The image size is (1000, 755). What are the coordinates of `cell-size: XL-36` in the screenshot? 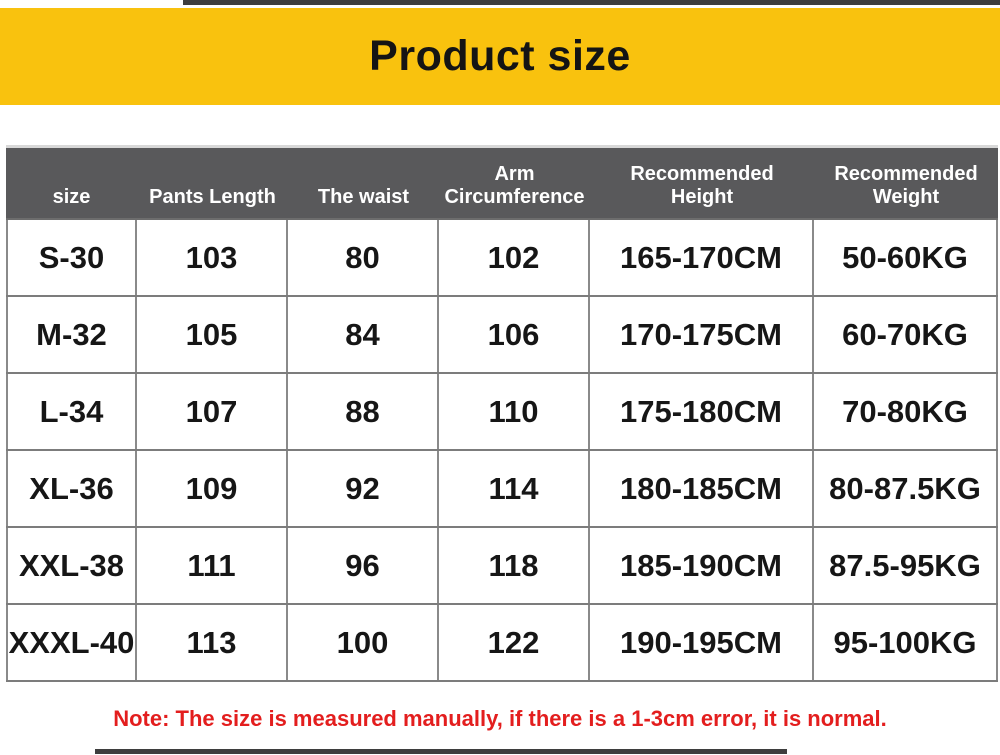 It's located at (71, 488).